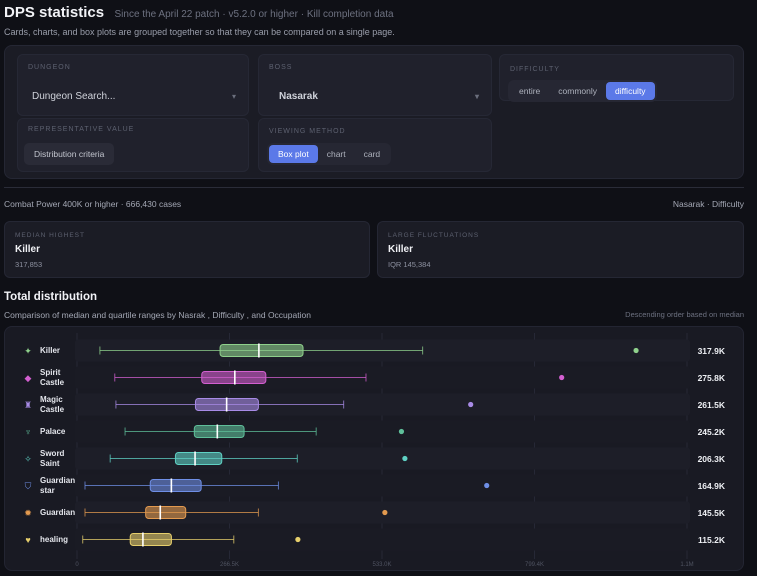  What do you see at coordinates (52, 404) in the screenshot?
I see `row-label: Magic Castle` at bounding box center [52, 404].